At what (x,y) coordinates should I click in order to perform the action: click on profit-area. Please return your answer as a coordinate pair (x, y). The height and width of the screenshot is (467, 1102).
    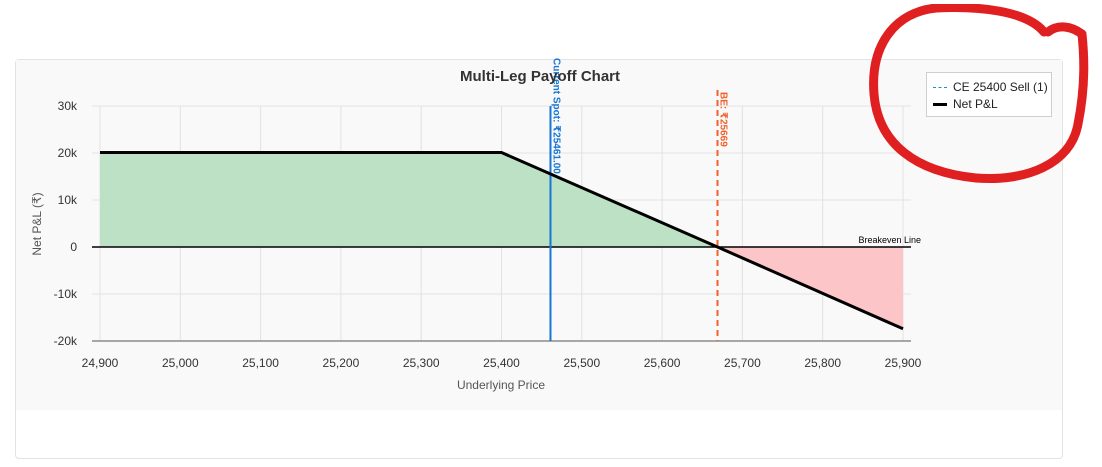
    Looking at the image, I should click on (409, 199).